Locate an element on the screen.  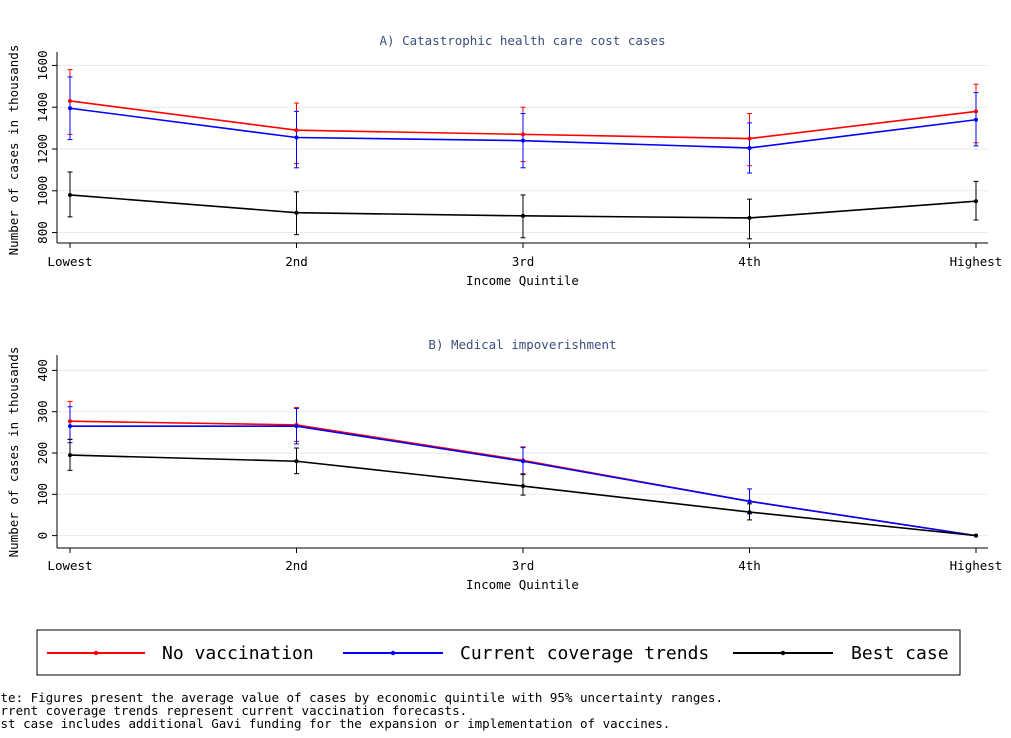
legend-marker-best-case is located at coordinates (783, 653).